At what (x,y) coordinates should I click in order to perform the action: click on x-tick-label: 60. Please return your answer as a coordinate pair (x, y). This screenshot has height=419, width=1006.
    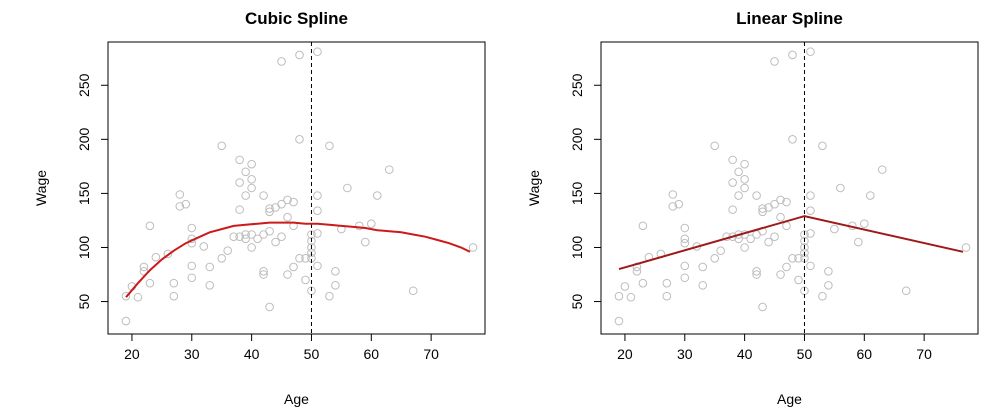
    Looking at the image, I should click on (865, 354).